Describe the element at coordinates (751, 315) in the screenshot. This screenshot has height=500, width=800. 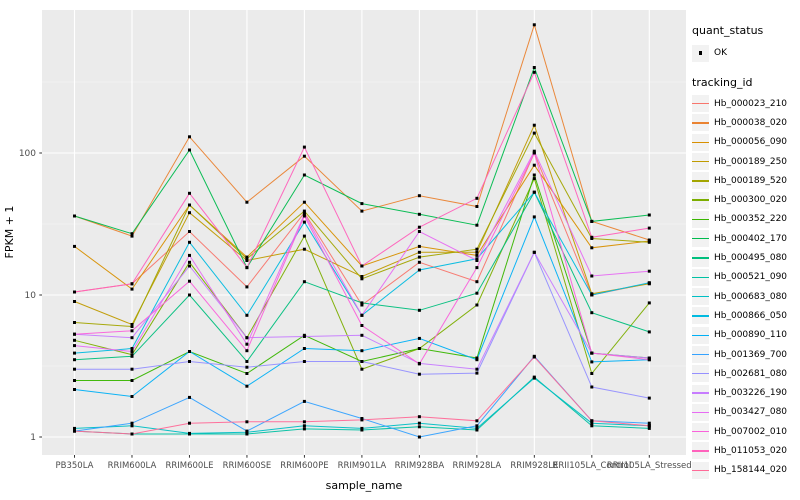
I see `legend-item-label: Hb_000866_050` at that location.